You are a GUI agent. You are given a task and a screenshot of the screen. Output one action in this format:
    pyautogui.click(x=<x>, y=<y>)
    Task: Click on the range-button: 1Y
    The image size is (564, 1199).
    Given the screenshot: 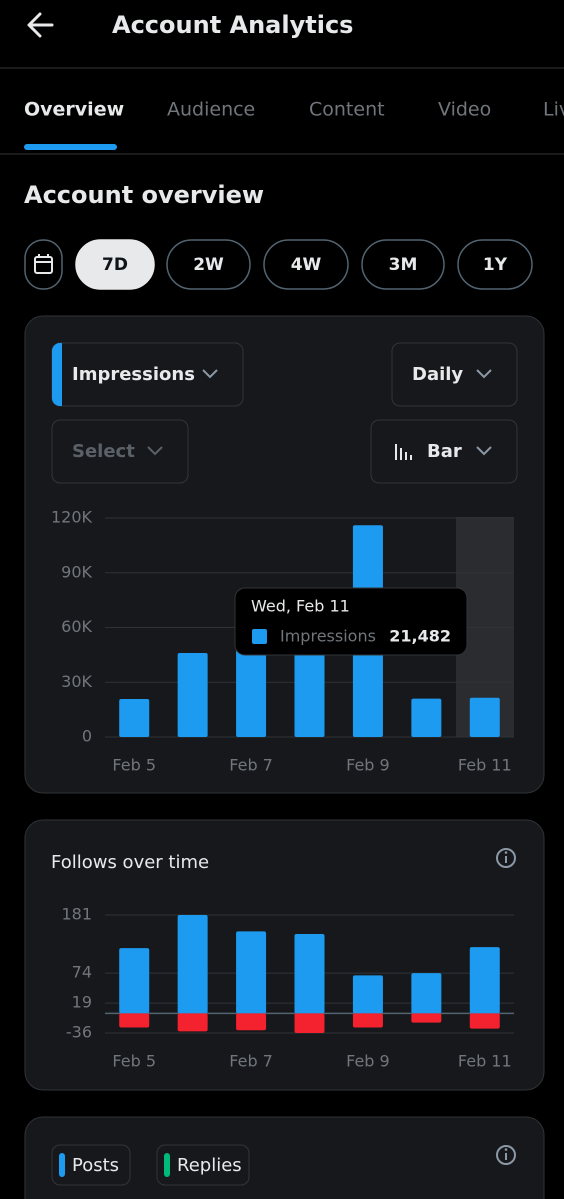 What is the action you would take?
    pyautogui.click(x=495, y=264)
    